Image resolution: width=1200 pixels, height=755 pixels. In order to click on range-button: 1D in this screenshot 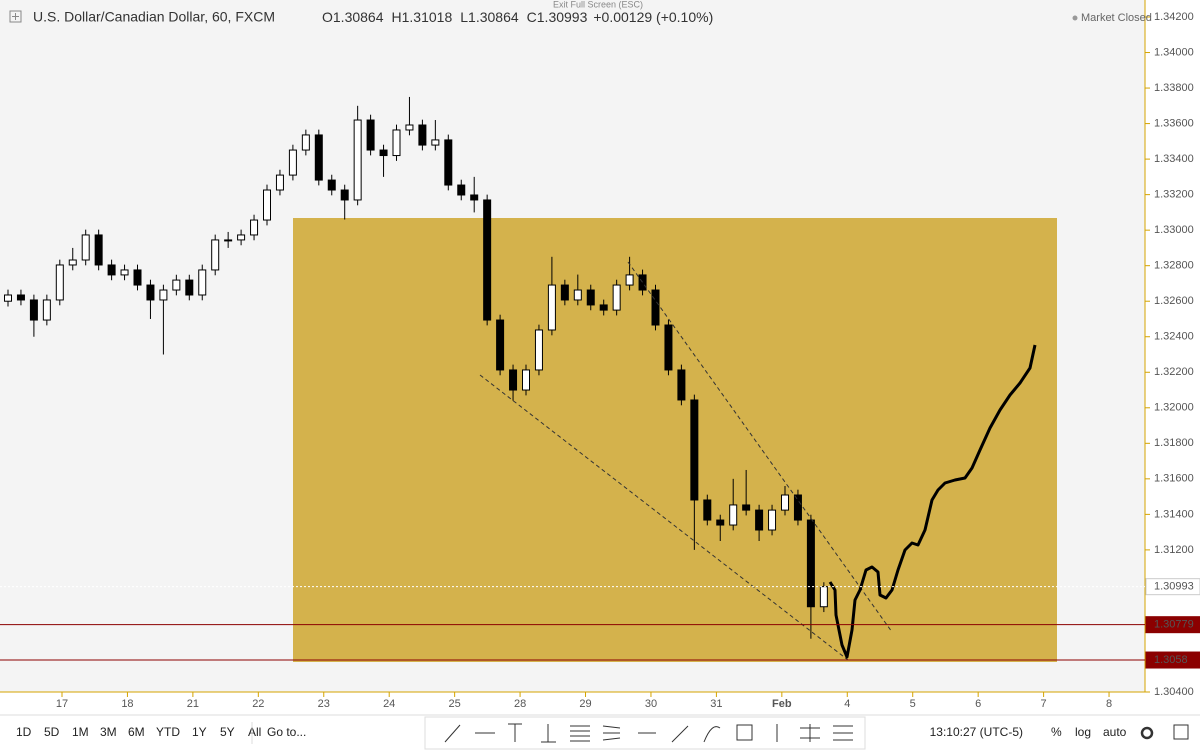, I will do `click(24, 732)`.